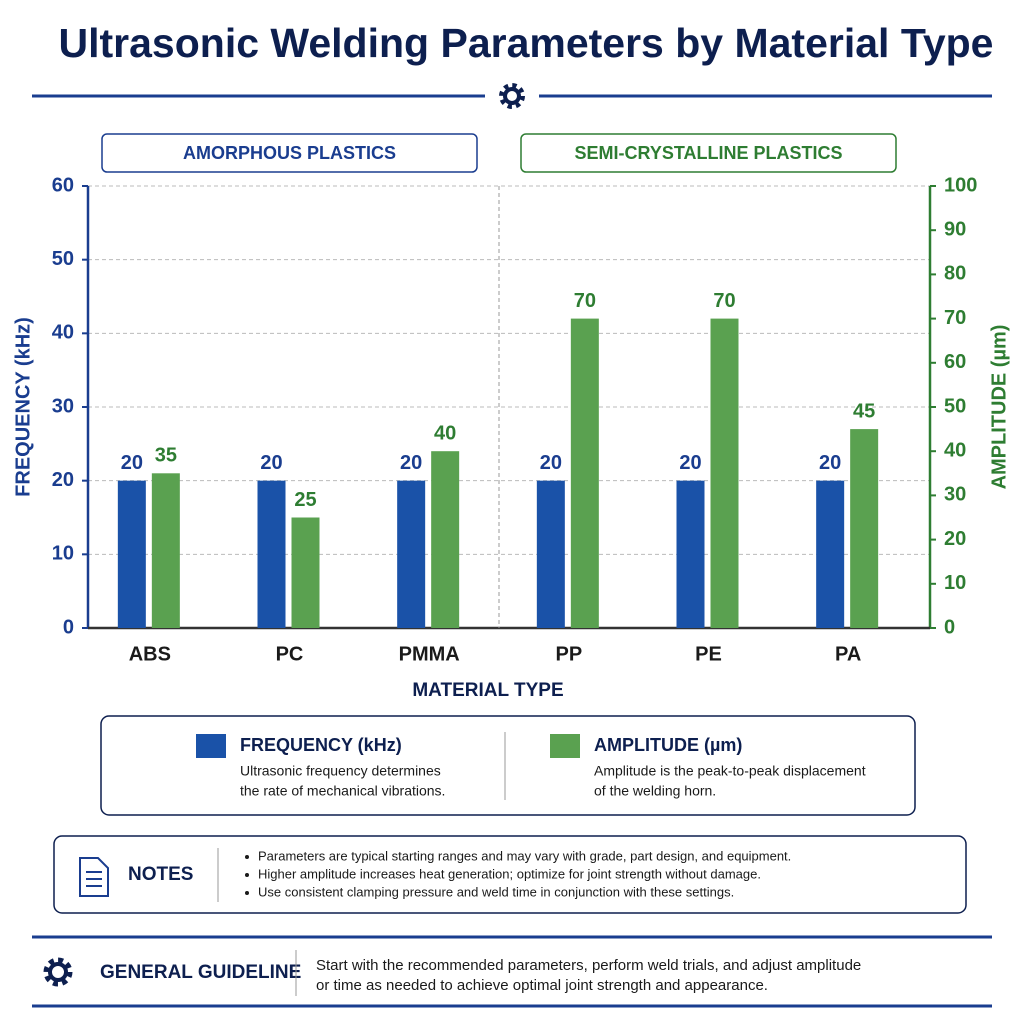 Image resolution: width=1024 pixels, height=1024 pixels. What do you see at coordinates (568, 654) in the screenshot?
I see `x-tick-label: PP` at bounding box center [568, 654].